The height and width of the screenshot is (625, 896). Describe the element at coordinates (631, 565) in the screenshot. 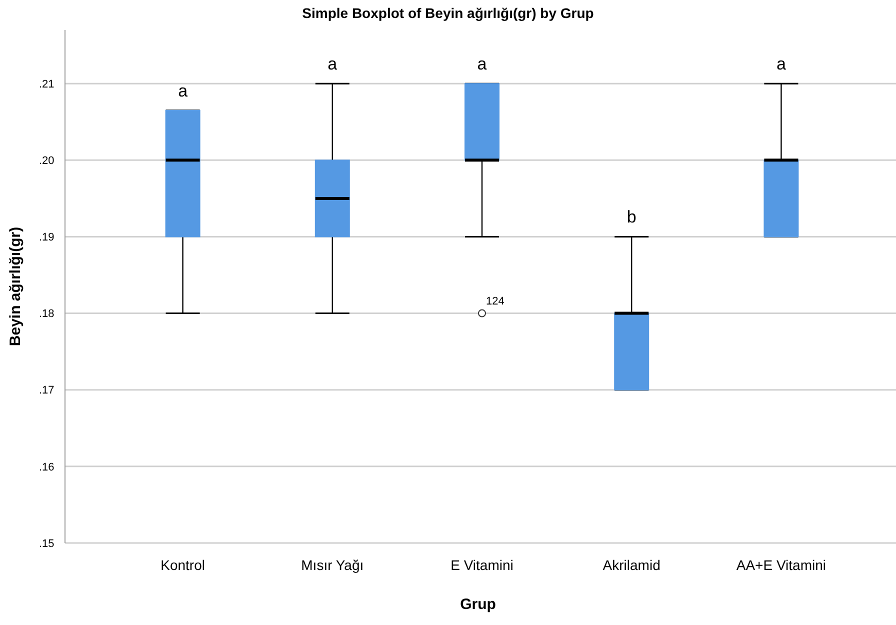

I see `x-tick-label: Akrilamid` at that location.